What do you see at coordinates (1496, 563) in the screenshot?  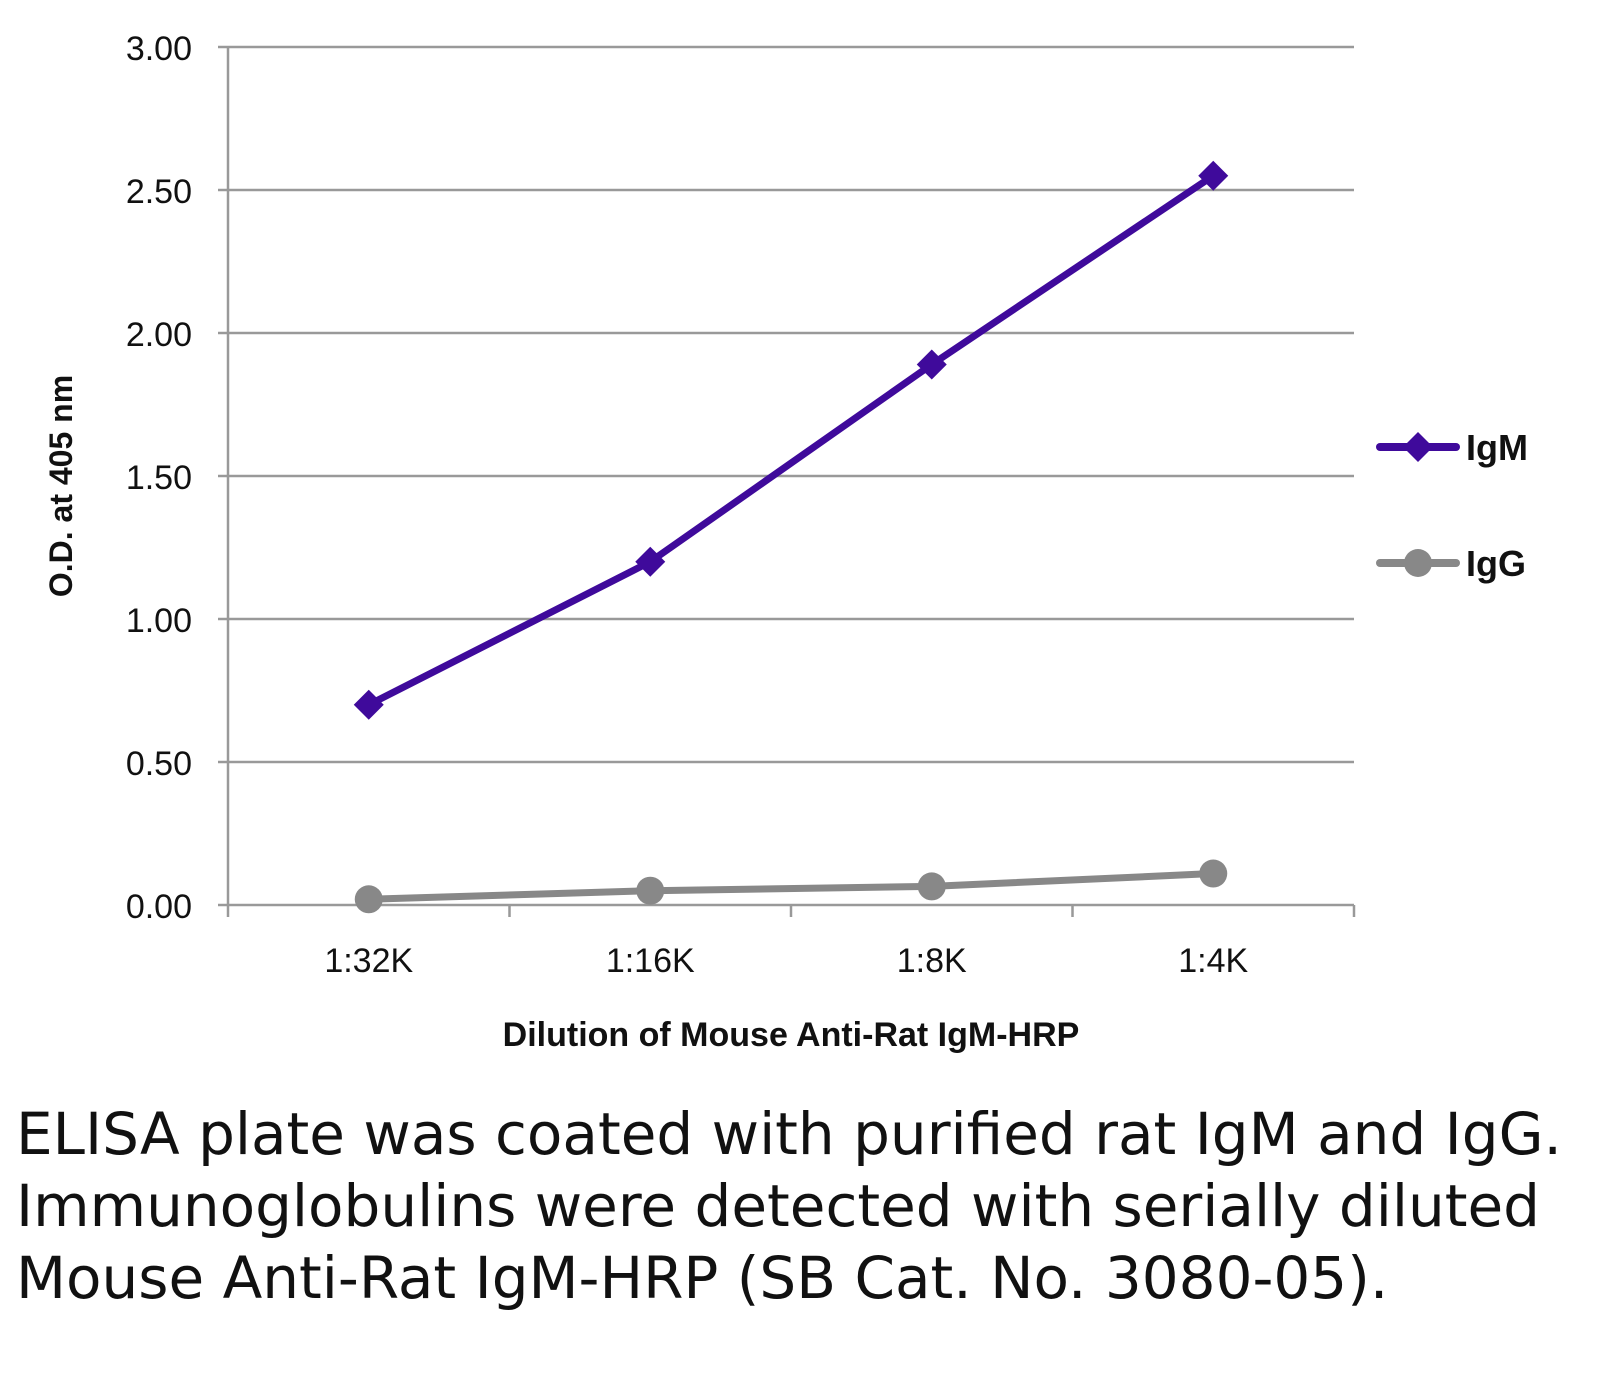 I see `legend-label-igg: IgG` at bounding box center [1496, 563].